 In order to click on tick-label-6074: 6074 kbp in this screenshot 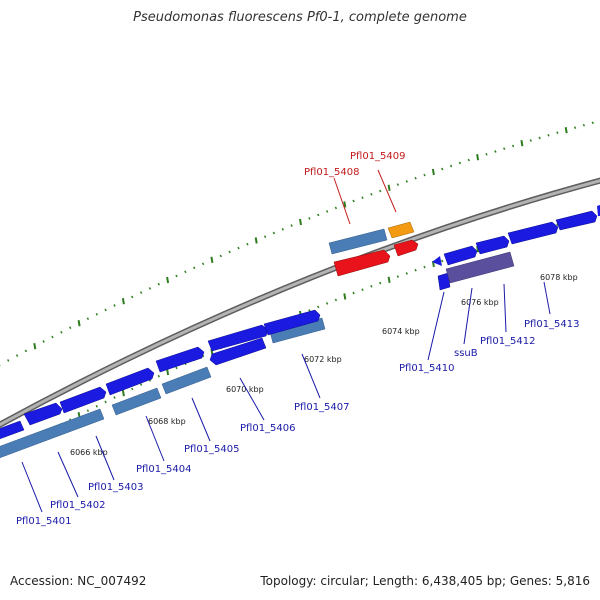, I will do `click(401, 331)`.